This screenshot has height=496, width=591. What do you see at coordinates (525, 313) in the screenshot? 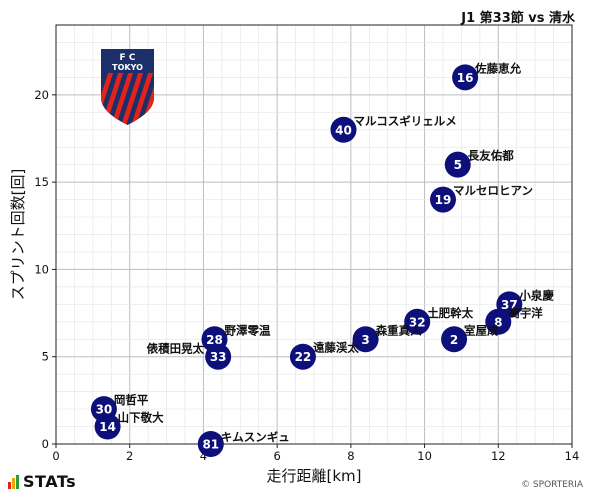
I see `point-label: 高宇洋` at bounding box center [525, 313].